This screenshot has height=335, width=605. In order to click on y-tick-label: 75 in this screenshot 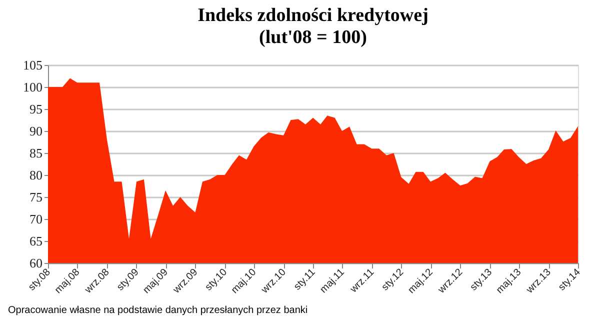, I will do `click(36, 197)`.